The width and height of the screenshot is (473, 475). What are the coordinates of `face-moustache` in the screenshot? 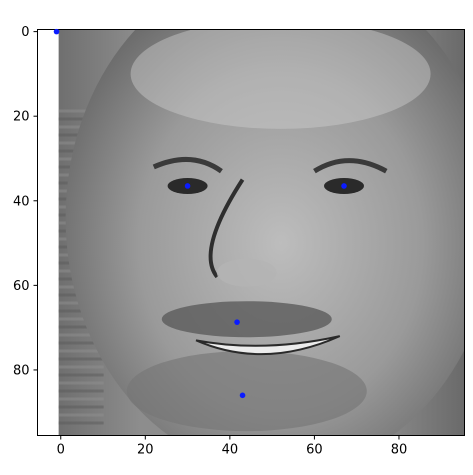 It's located at (246, 319).